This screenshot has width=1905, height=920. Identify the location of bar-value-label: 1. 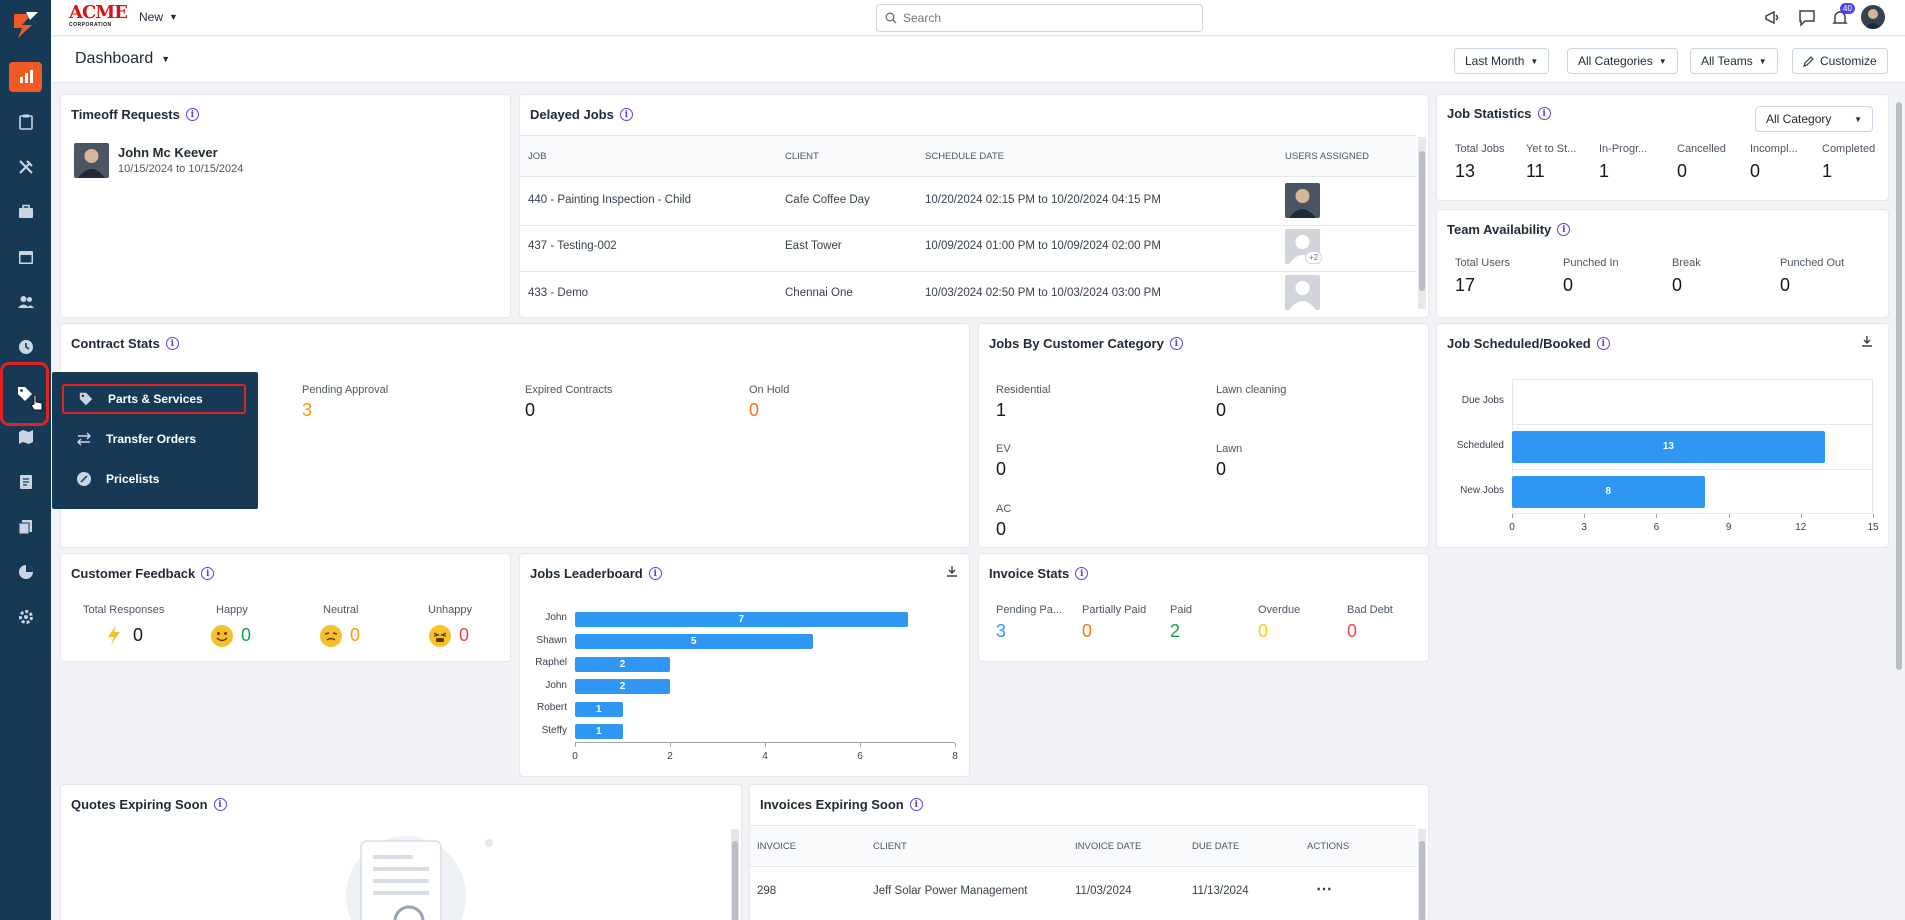
(598, 709).